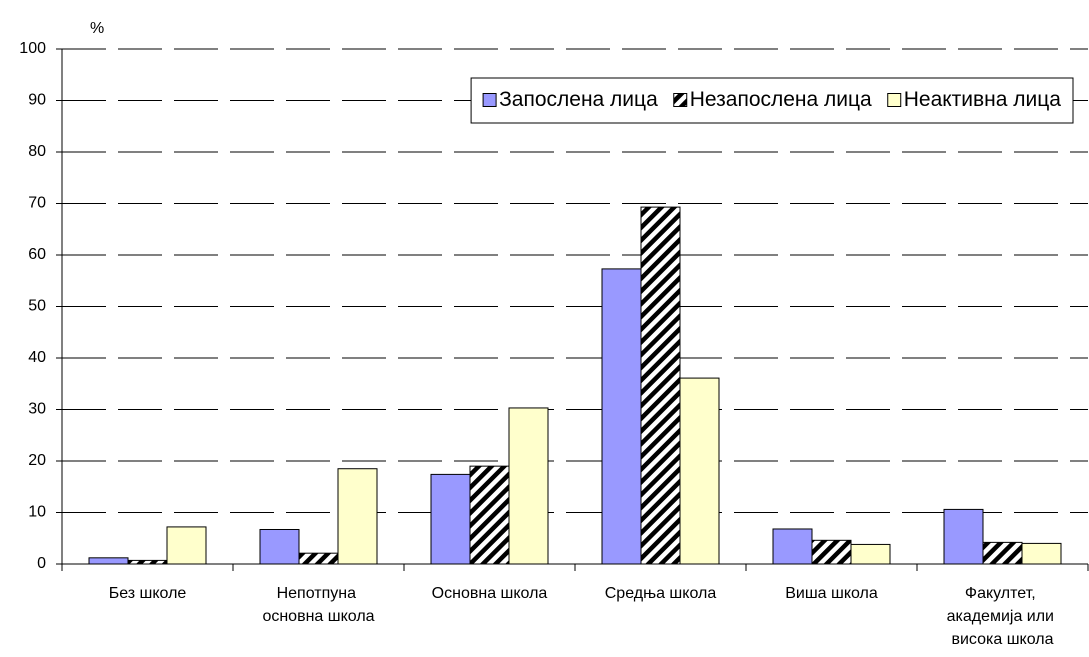  Describe the element at coordinates (37, 151) in the screenshot. I see `y-tick-label: 80` at that location.